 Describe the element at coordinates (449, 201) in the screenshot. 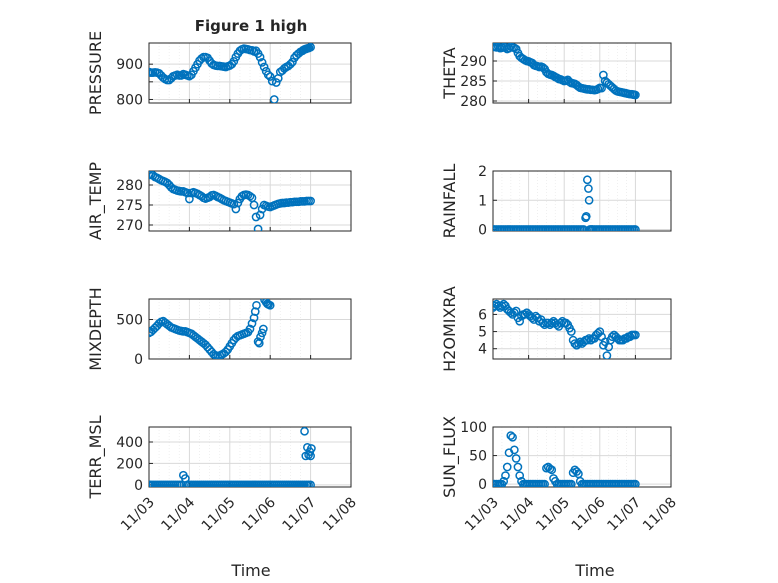

I see `y-axis-label: RAINFALL` at that location.